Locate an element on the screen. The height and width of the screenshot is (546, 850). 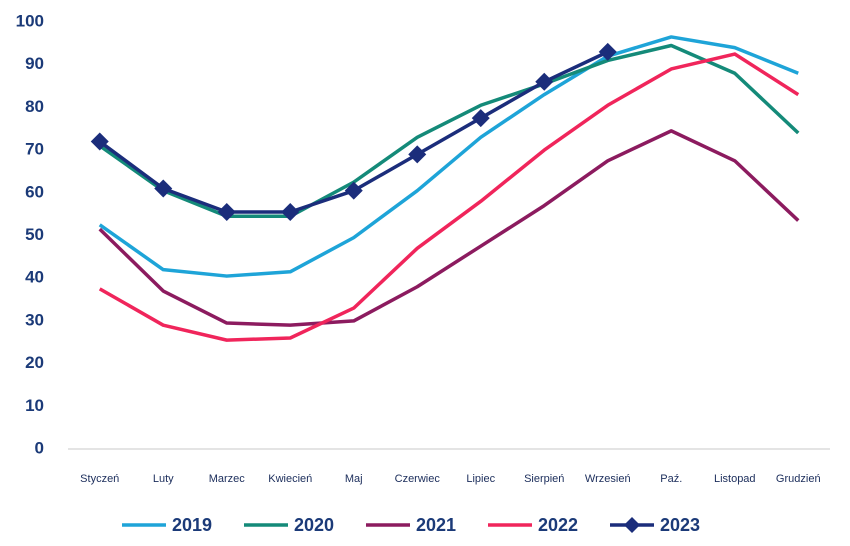
y-tick-label: 50 is located at coordinates (34, 234).